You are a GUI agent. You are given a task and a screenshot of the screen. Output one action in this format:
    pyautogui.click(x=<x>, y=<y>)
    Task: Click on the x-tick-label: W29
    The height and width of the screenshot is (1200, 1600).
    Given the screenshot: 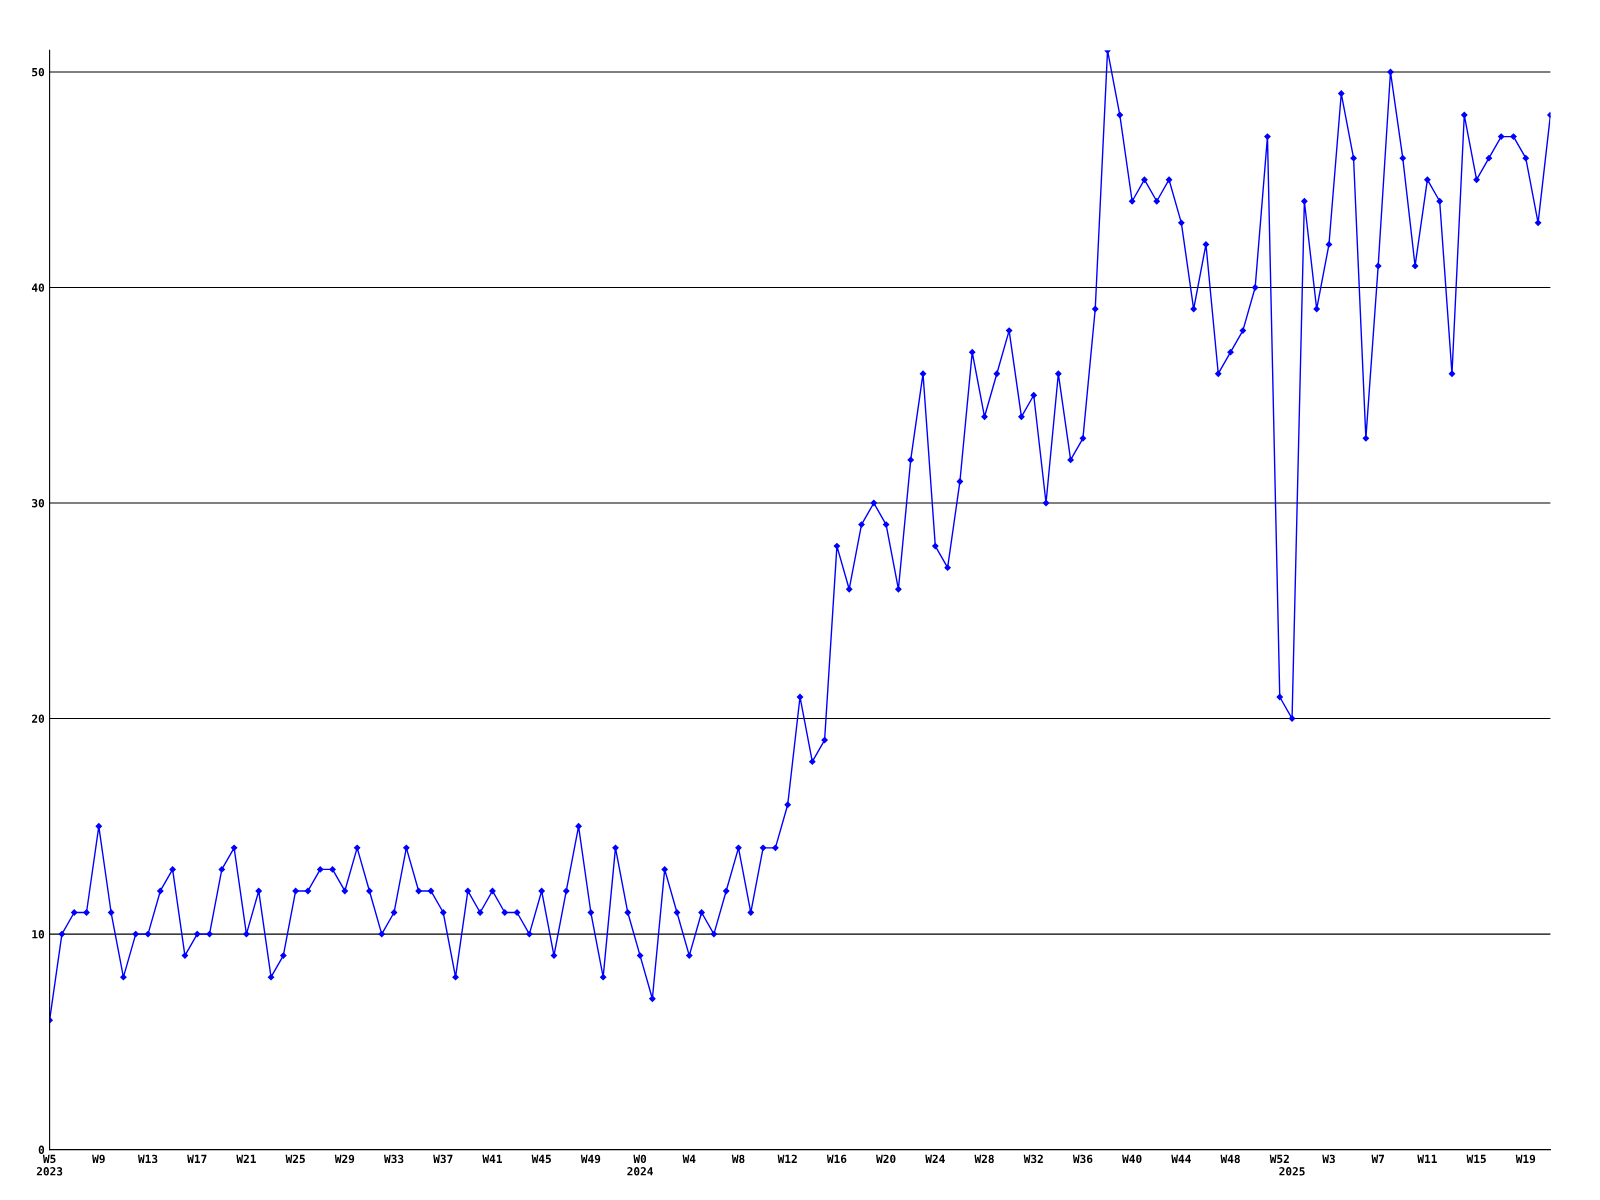 What is the action you would take?
    pyautogui.click(x=344, y=1159)
    